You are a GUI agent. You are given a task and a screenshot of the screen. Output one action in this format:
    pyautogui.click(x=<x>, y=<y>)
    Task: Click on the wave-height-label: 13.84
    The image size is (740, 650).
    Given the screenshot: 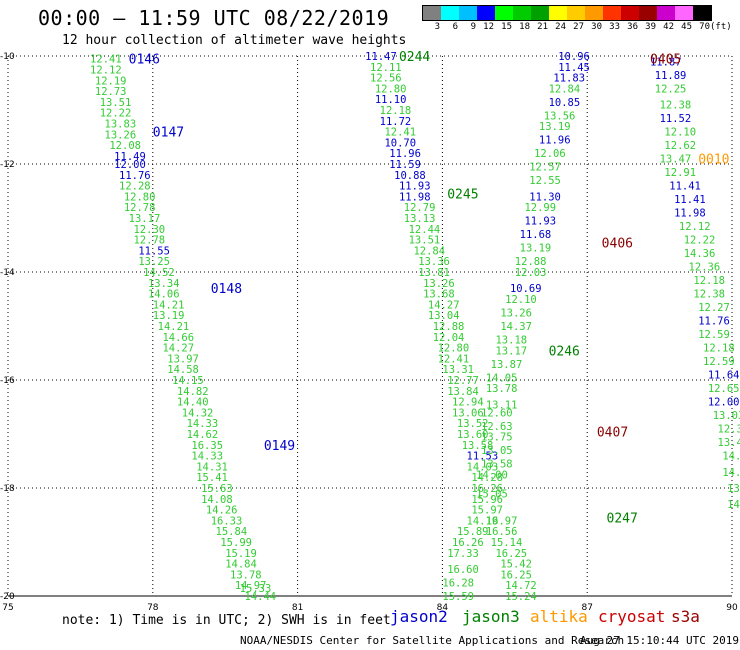 What is the action you would take?
    pyautogui.click(x=463, y=392)
    